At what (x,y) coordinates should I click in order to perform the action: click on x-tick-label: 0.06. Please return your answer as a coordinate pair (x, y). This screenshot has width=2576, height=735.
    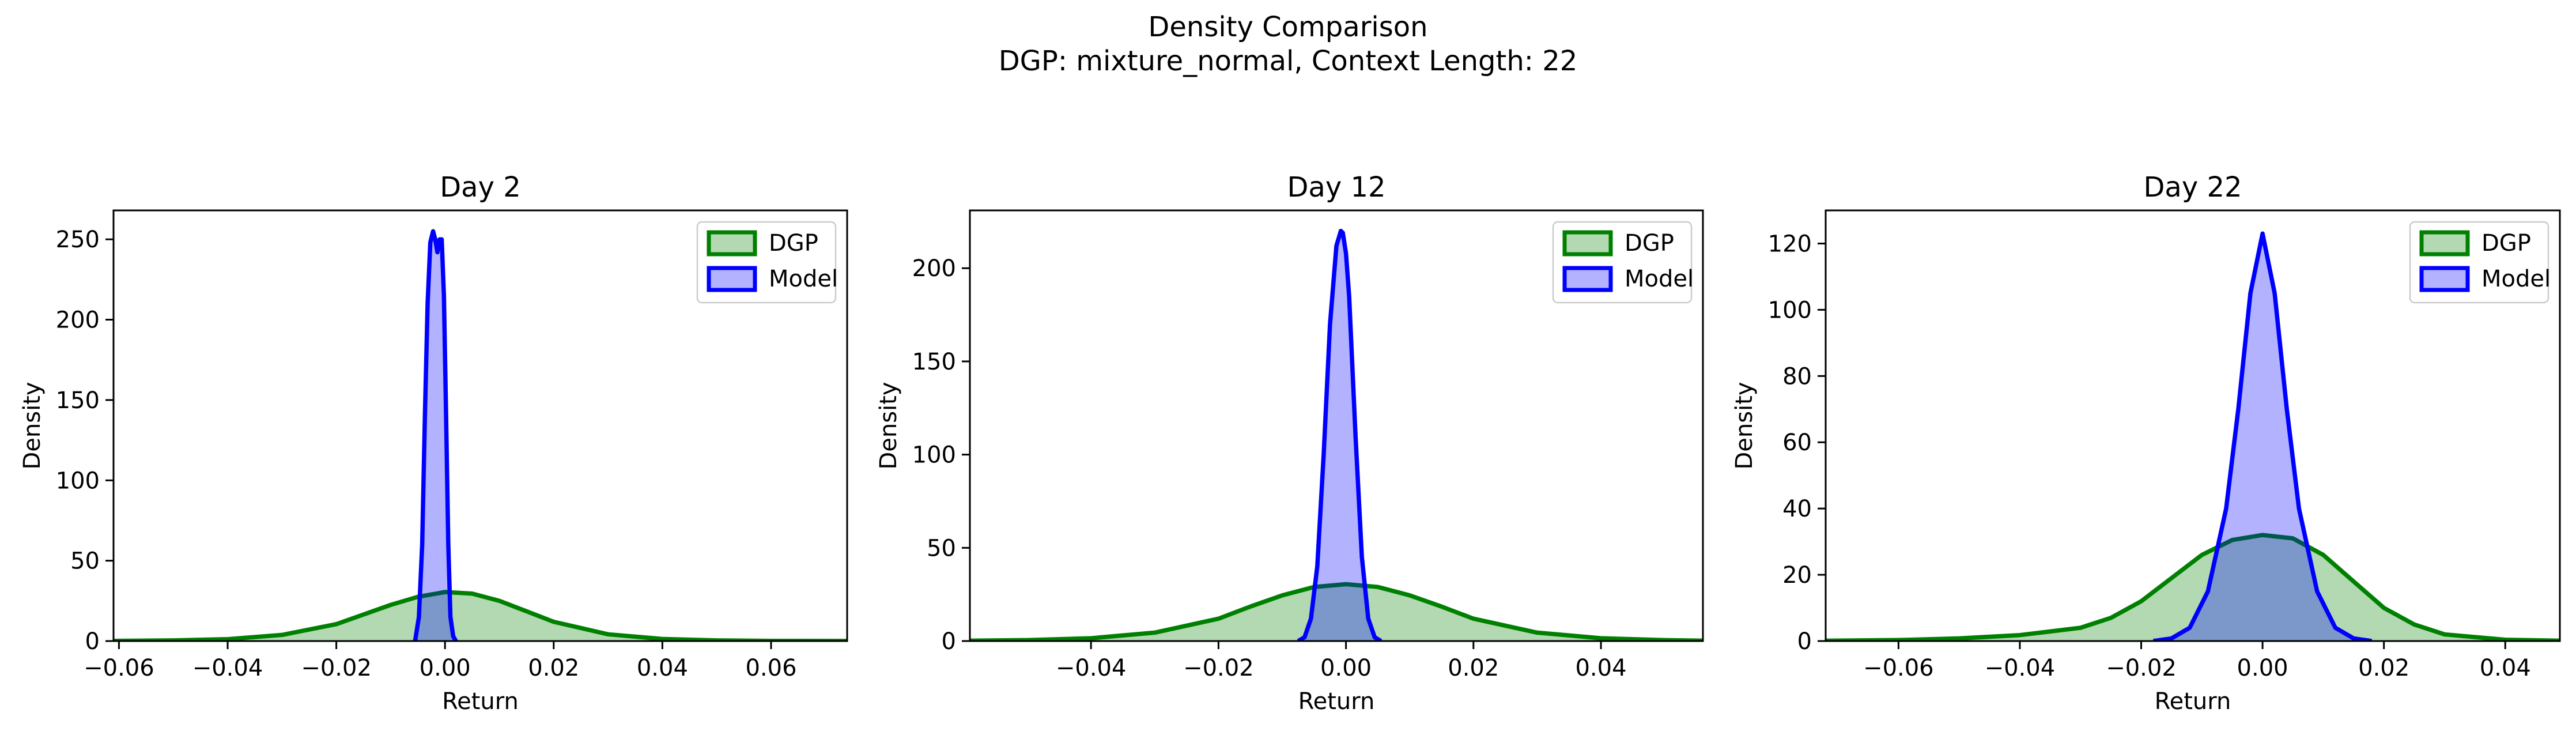
    Looking at the image, I should click on (770, 668).